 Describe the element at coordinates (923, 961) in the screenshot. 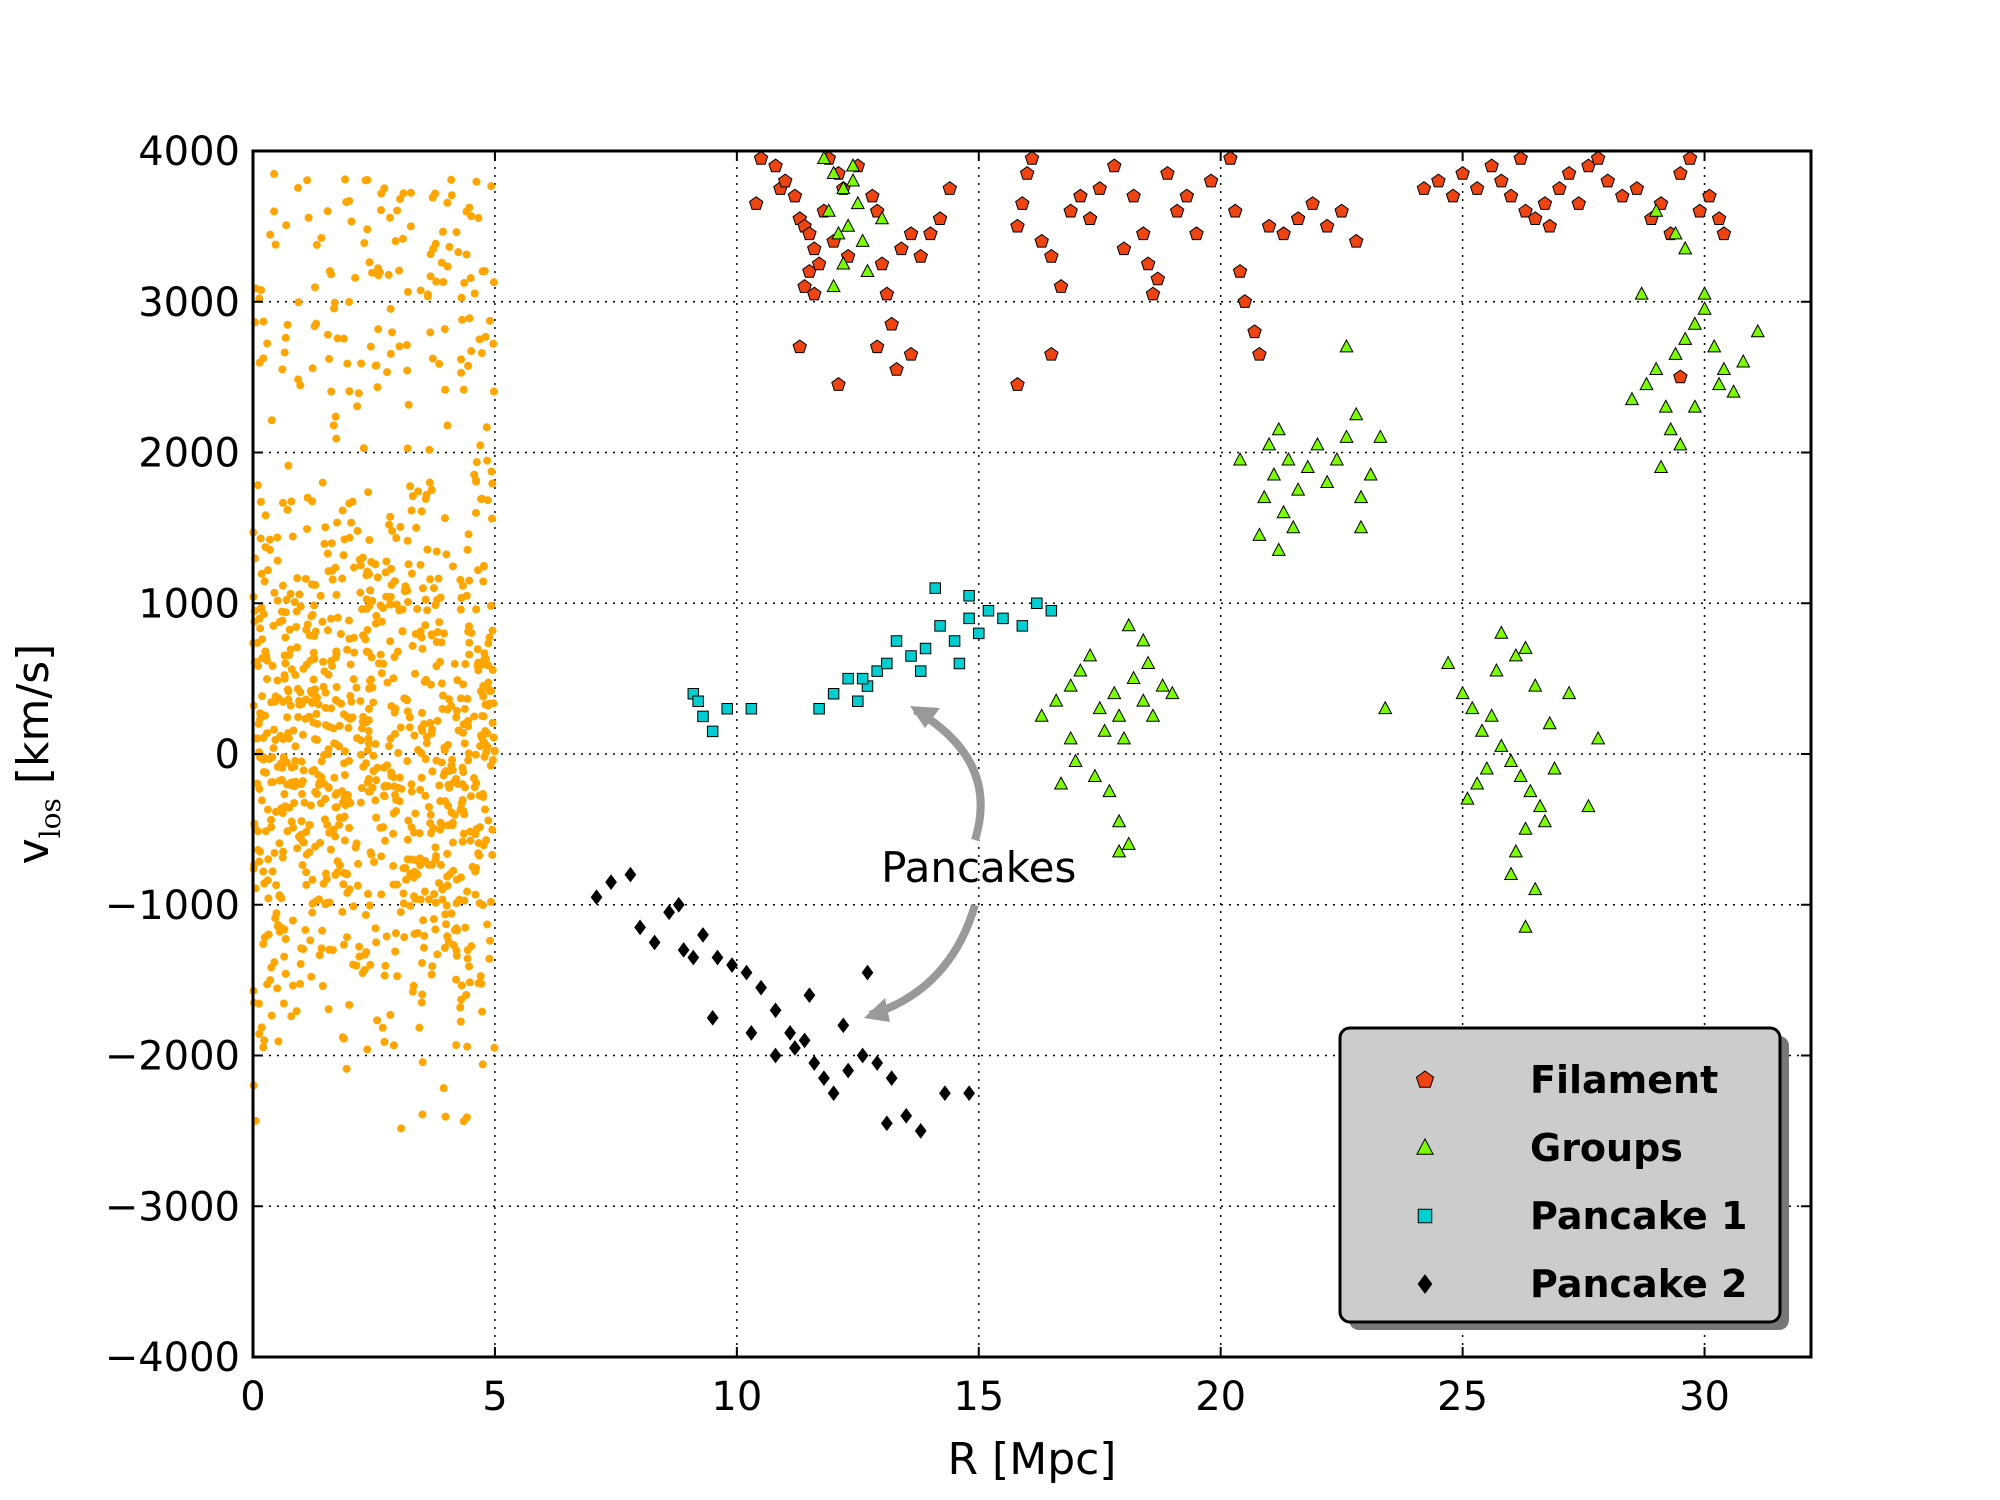

I see `annotation-arrow-down` at that location.